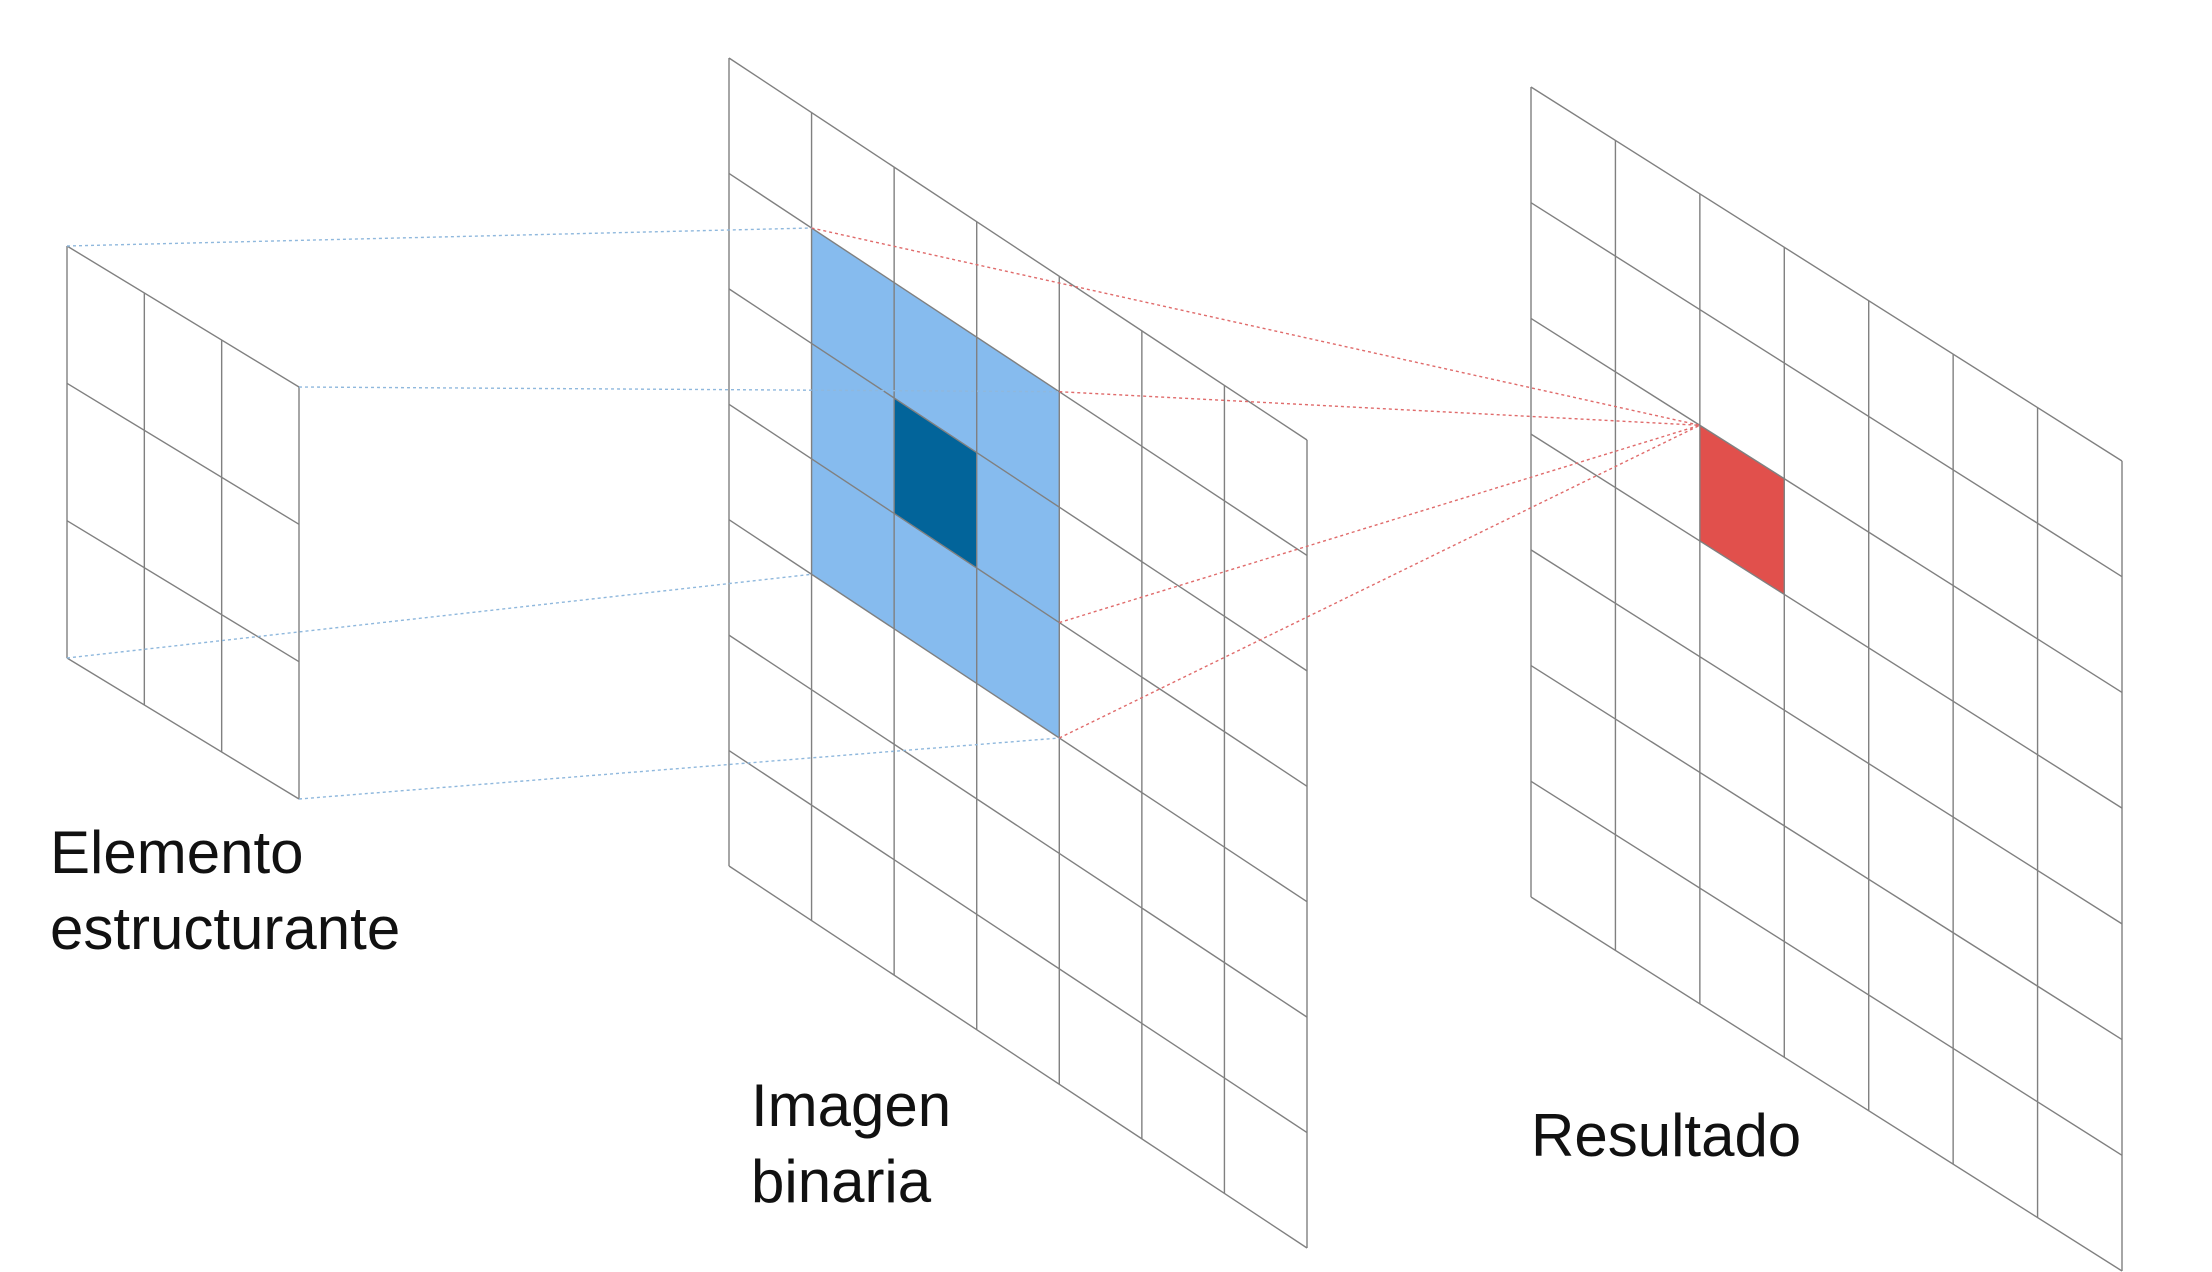 The image size is (2212, 1272). I want to click on binary-image-label-line-2: binaria, so click(841, 1181).